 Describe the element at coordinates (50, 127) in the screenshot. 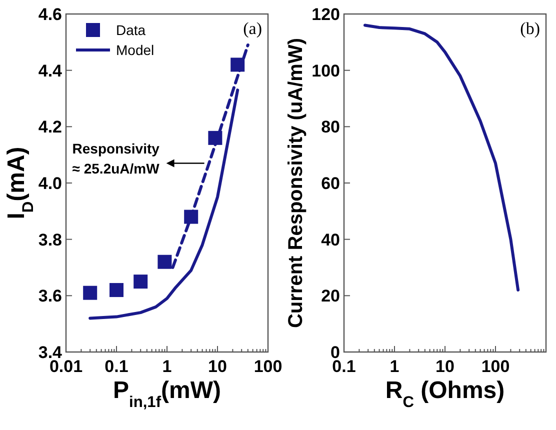

I see `y-tick-label: 4.2` at that location.